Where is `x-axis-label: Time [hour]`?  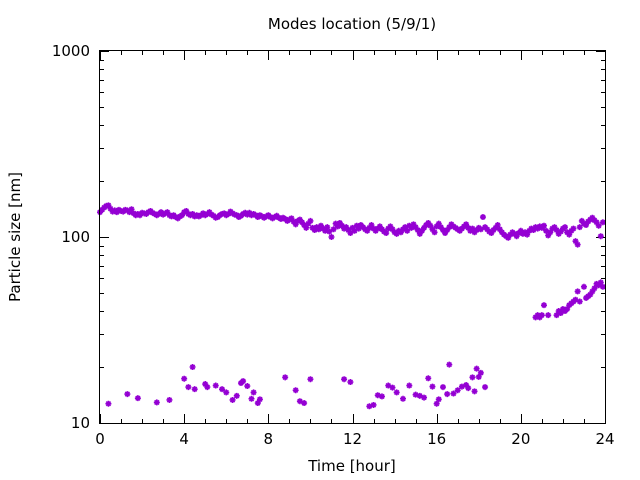
x-axis-label: Time [hour] is located at coordinates (351, 466).